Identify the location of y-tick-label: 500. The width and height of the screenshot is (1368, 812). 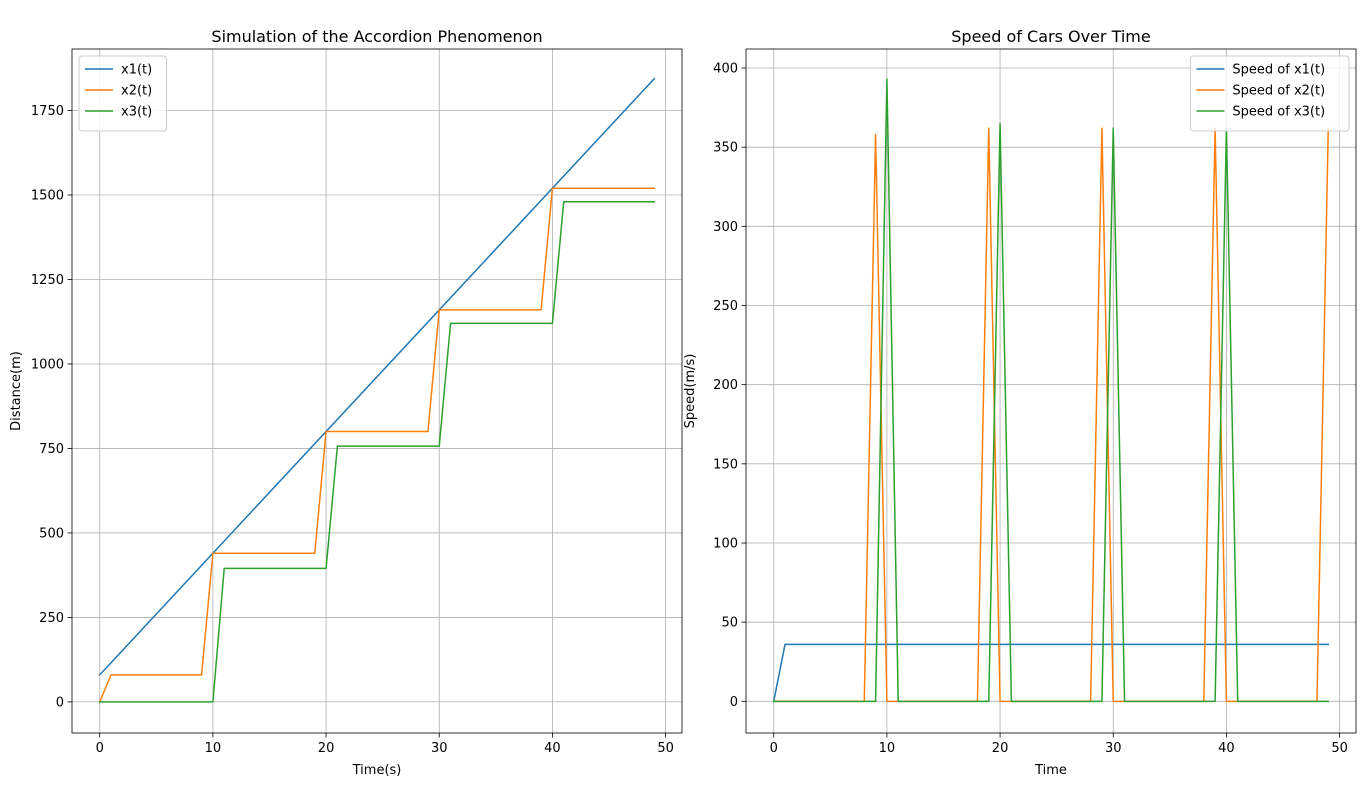
(51, 533).